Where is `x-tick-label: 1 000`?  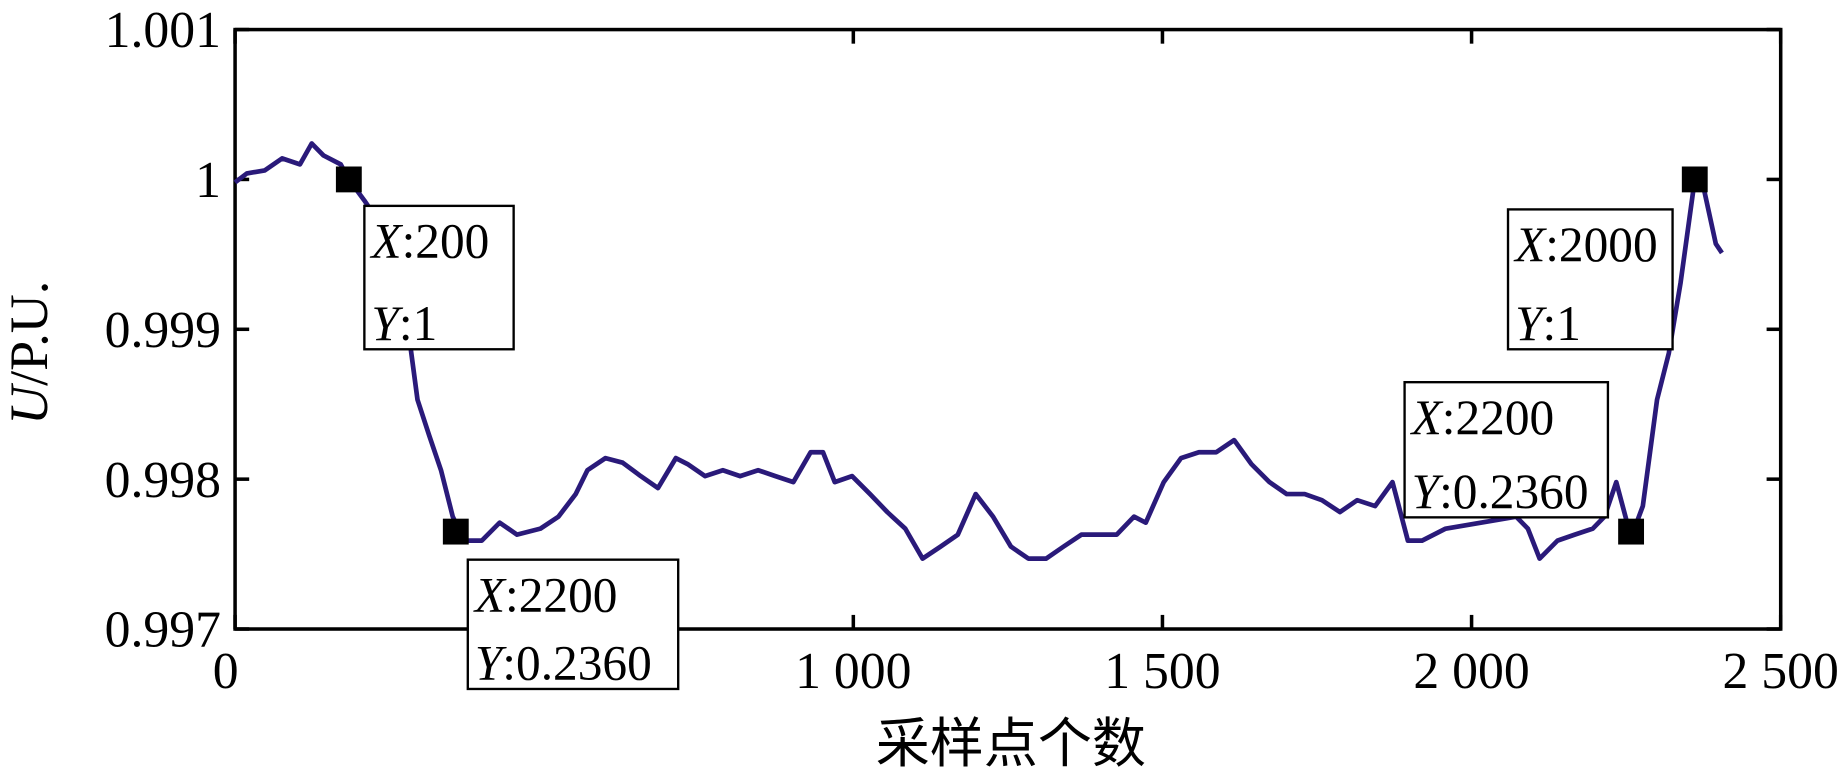
x-tick-label: 1 000 is located at coordinates (853, 671).